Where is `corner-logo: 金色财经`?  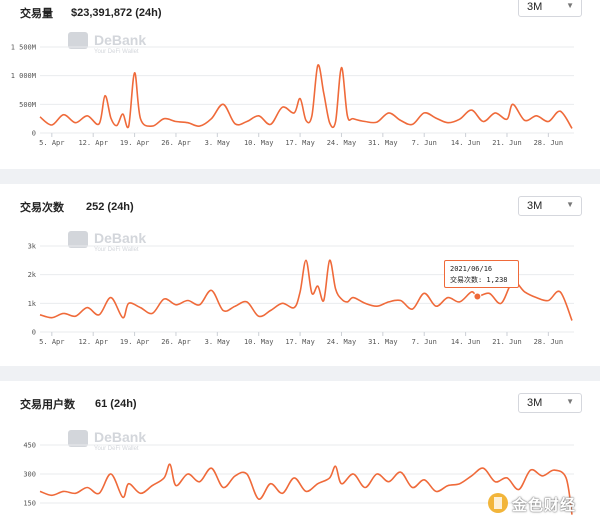
corner-logo: 金色财经 is located at coordinates (540, 503).